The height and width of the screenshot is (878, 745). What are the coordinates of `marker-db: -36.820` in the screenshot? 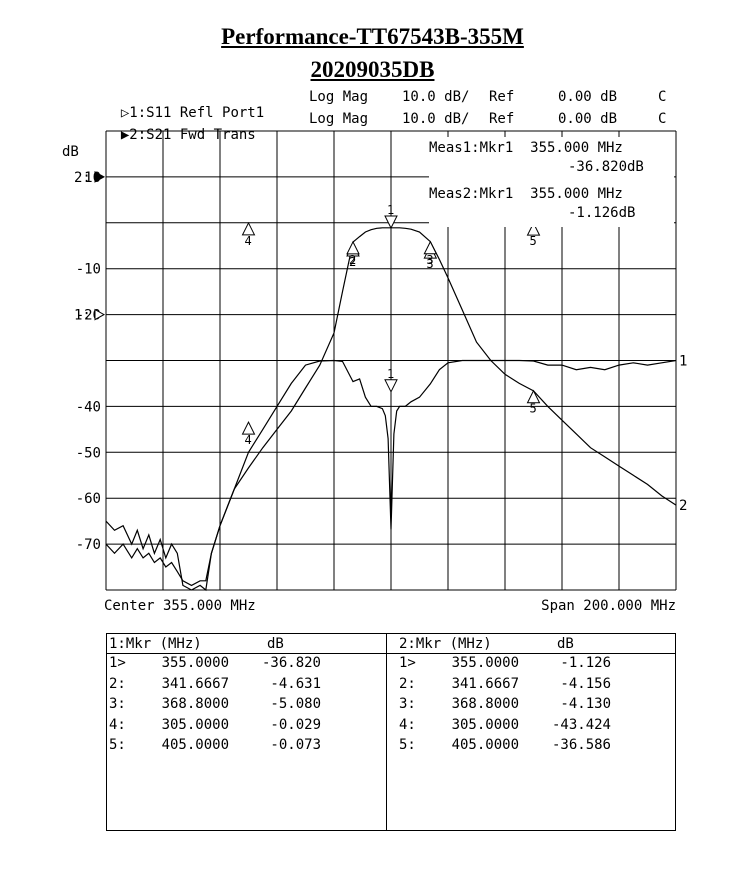 It's located at (291, 663).